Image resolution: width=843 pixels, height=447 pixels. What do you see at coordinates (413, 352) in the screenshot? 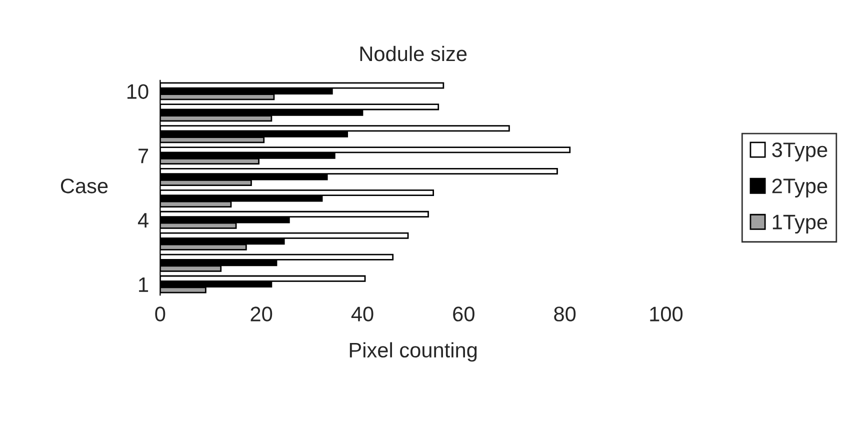
I see `x-axis-title: Pixel counting` at bounding box center [413, 352].